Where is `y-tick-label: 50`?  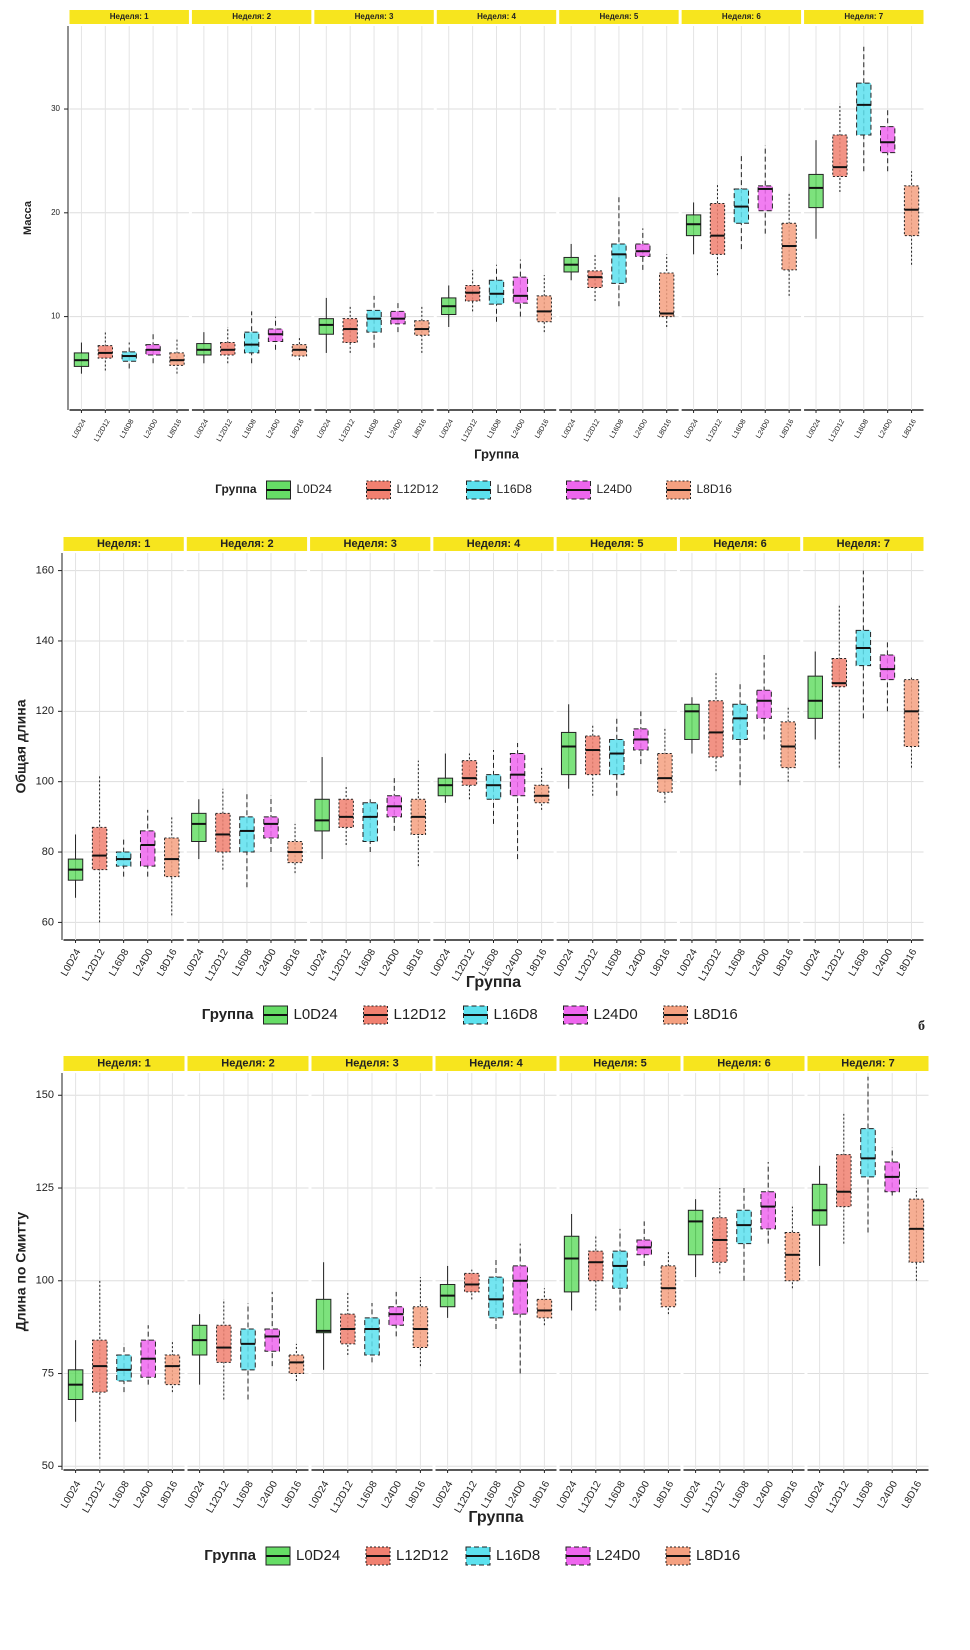
y-tick-label: 50 is located at coordinates (48, 1466).